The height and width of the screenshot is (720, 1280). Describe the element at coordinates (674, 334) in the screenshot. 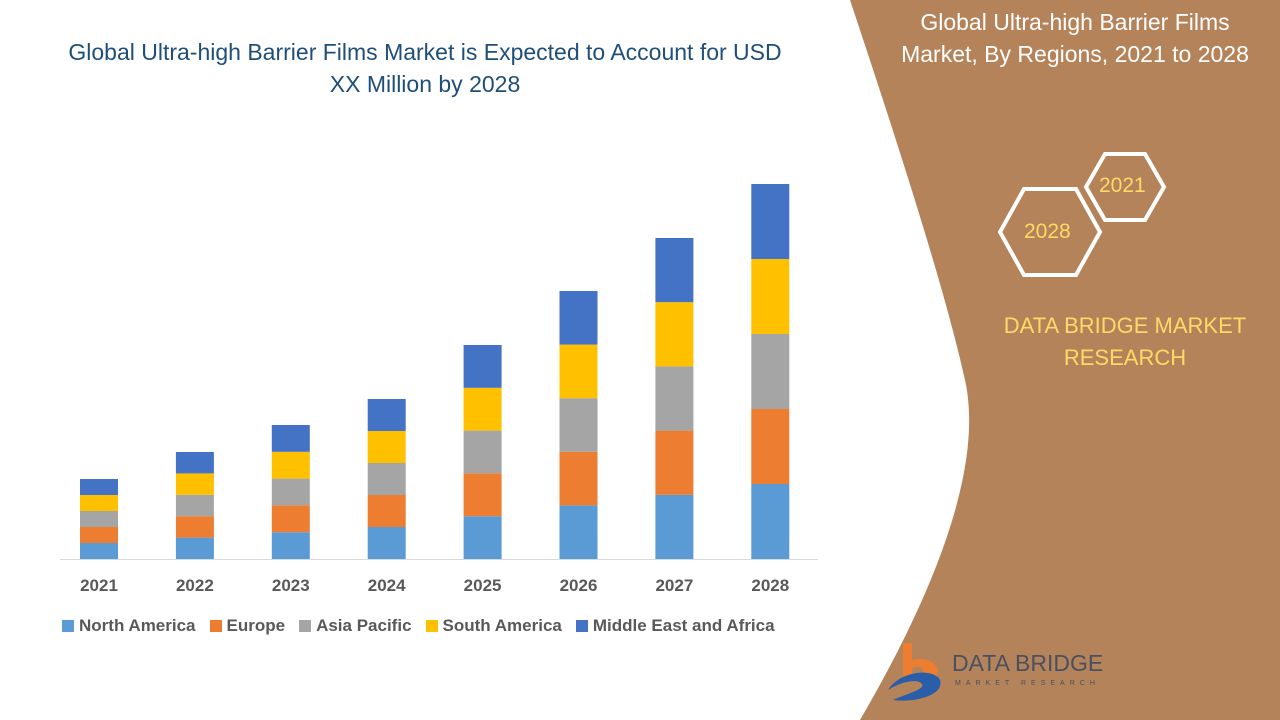

I see `bar-2027-south-america` at that location.